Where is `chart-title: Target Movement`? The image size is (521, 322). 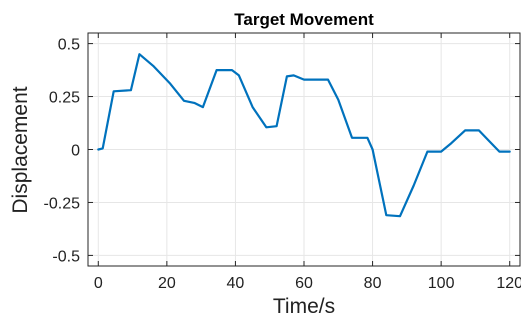
chart-title: Target Movement is located at coordinates (304, 19).